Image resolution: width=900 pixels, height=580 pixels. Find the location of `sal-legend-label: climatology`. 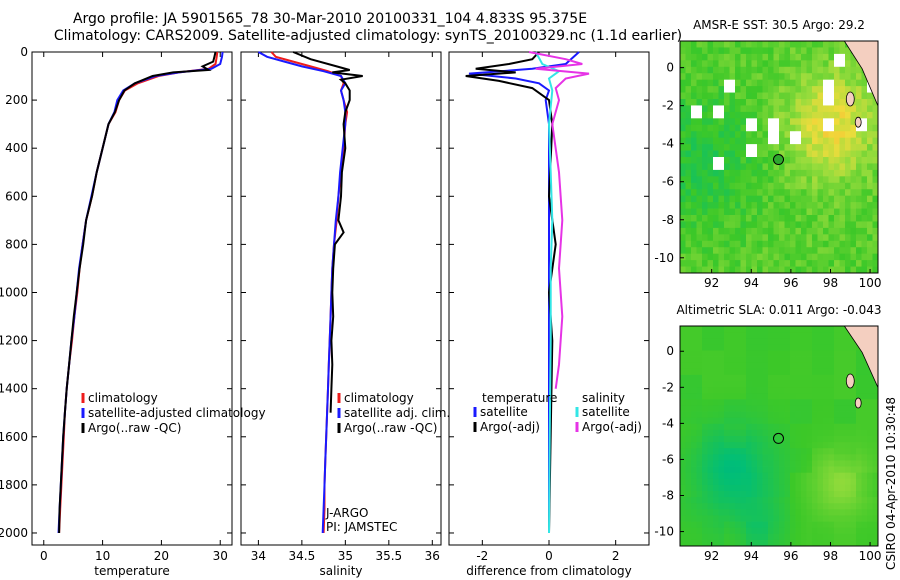

sal-legend-label: climatology is located at coordinates (379, 398).